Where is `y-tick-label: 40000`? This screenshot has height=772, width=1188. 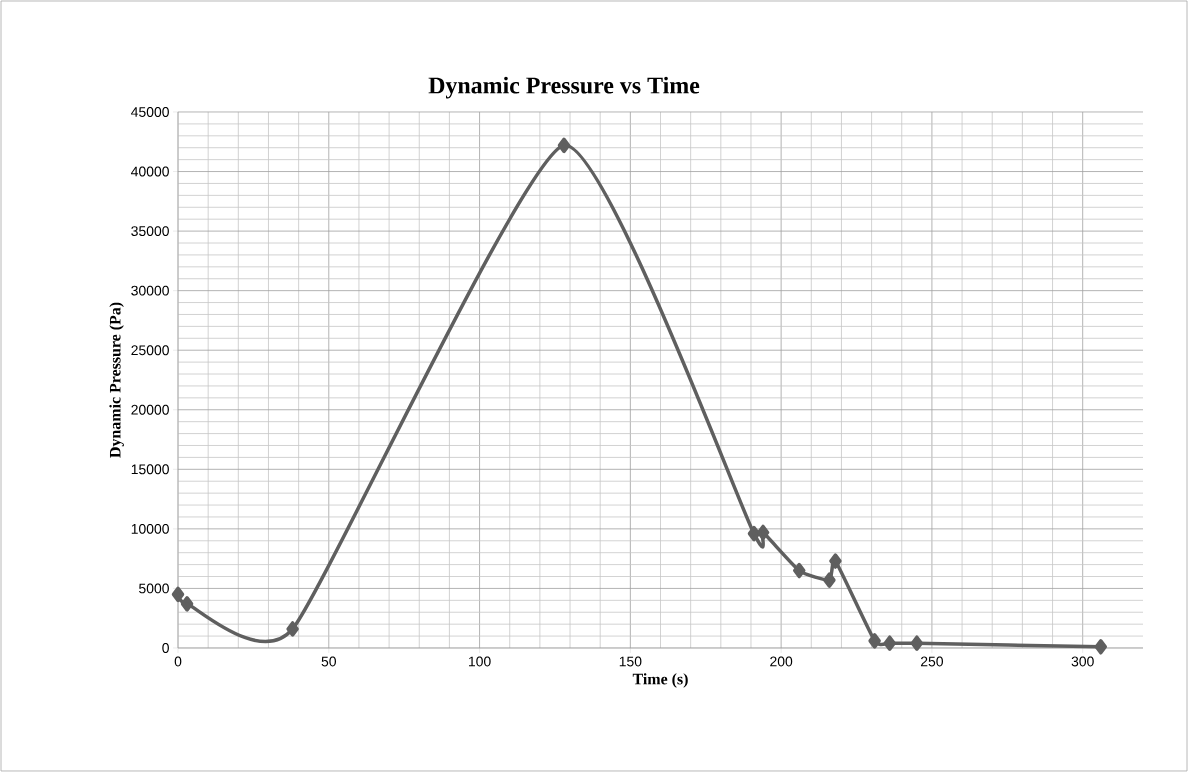 y-tick-label: 40000 is located at coordinates (150, 171).